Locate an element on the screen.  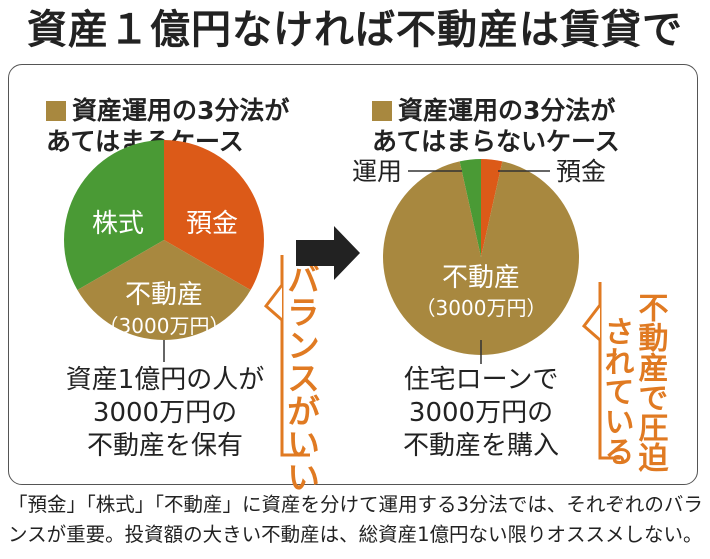
left-callout-text: バランスがいい is located at coordinates (301, 377).